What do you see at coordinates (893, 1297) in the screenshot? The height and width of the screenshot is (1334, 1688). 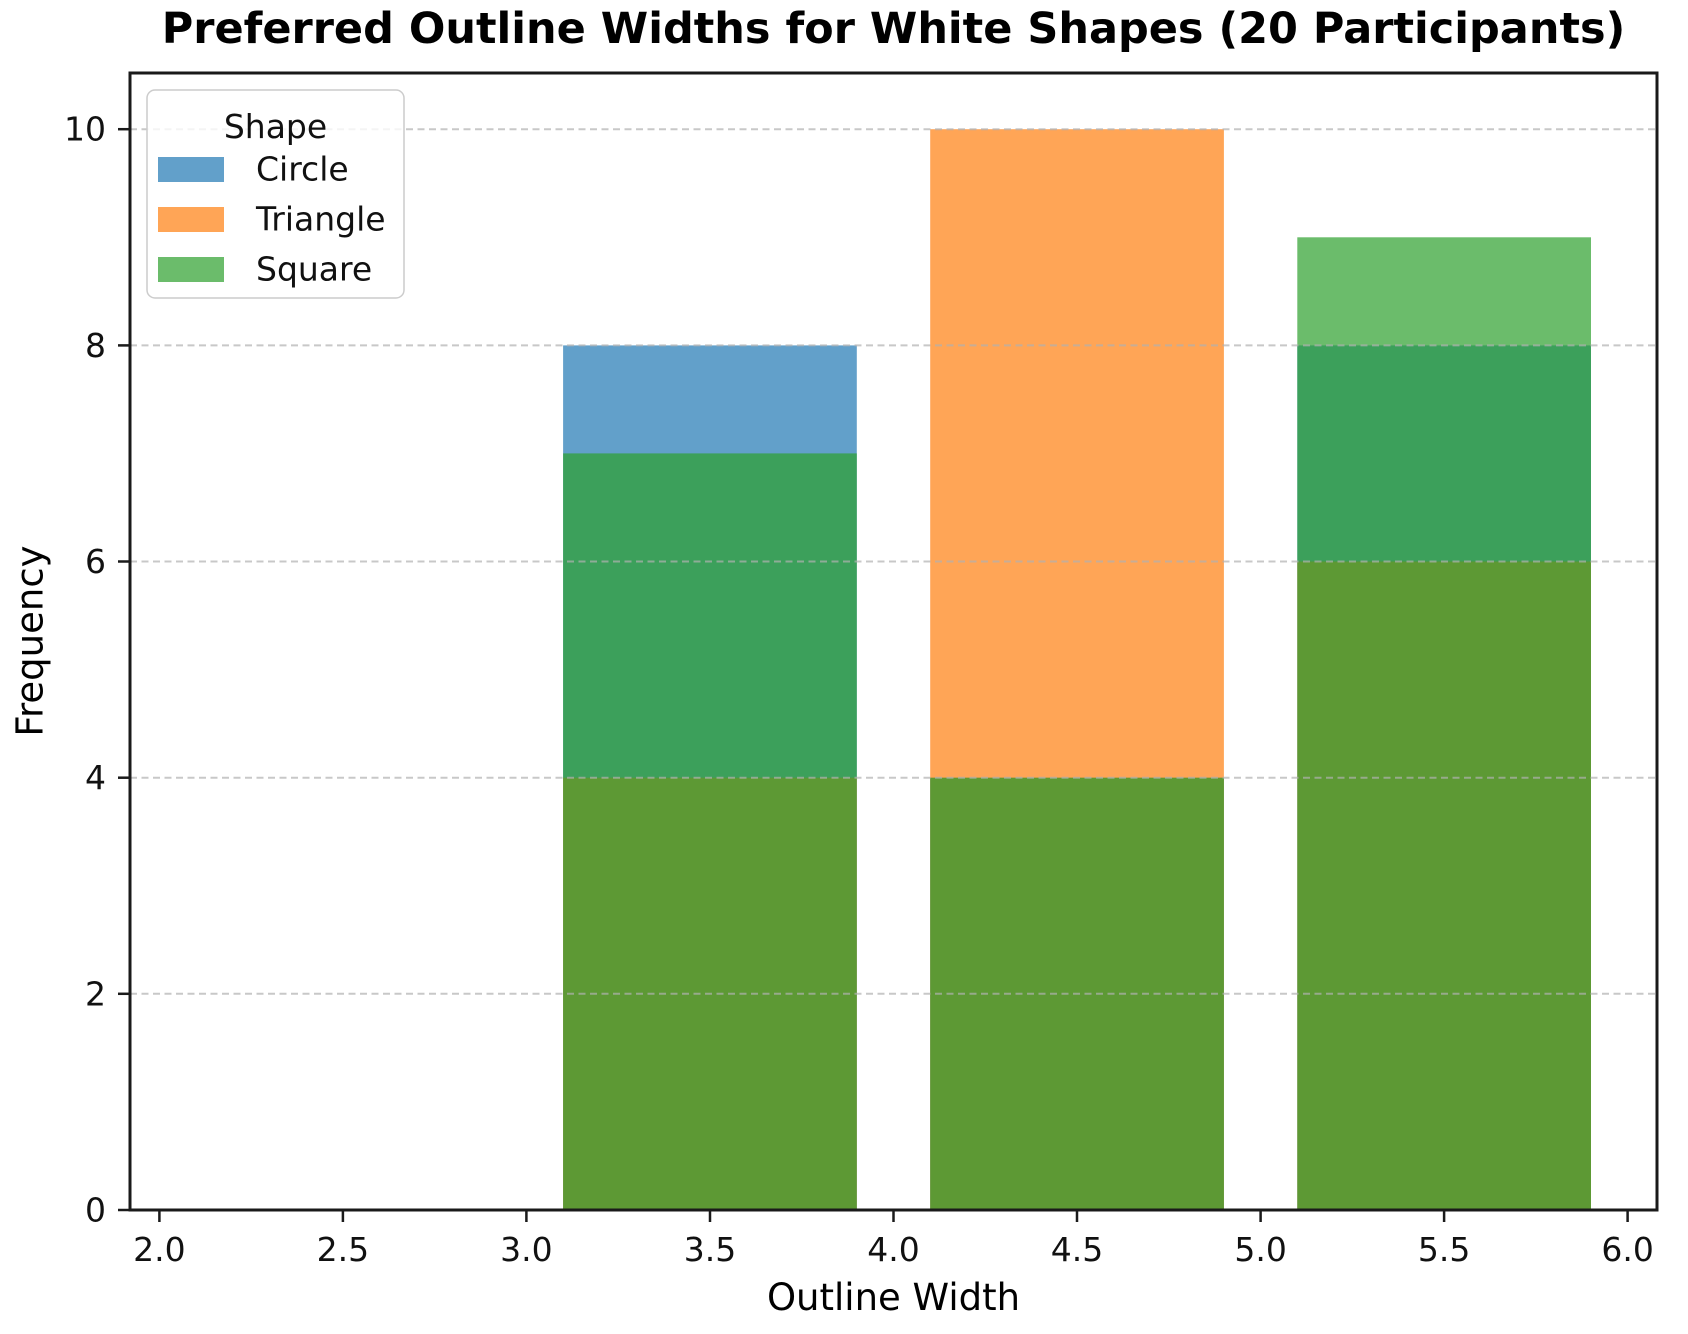 I see `x-axis-label: Outline Width` at bounding box center [893, 1297].